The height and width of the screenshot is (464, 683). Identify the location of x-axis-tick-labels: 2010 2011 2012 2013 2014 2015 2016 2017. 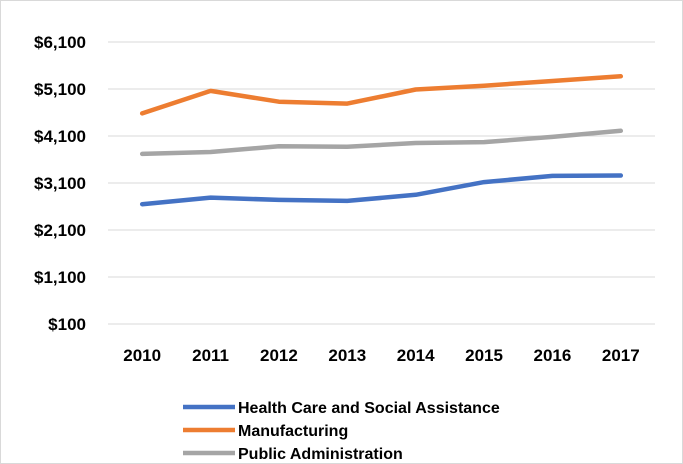
(381, 355).